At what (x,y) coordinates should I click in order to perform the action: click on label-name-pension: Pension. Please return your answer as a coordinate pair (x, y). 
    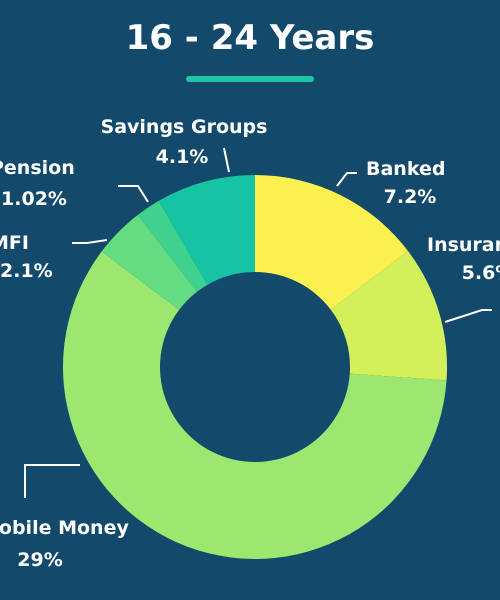
    Looking at the image, I should click on (37, 168).